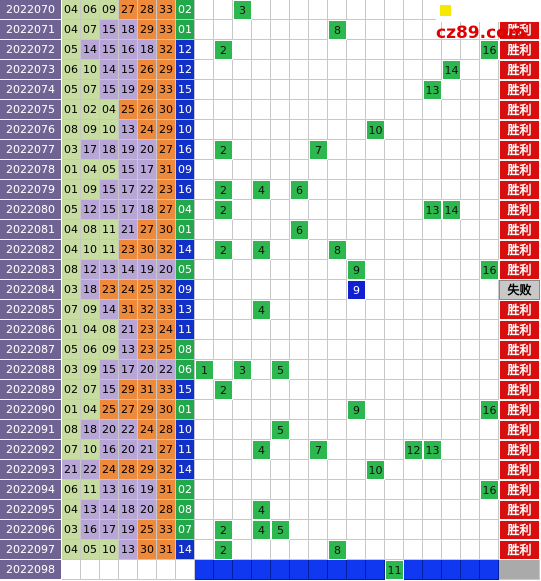  Describe the element at coordinates (128, 250) in the screenshot. I see `red-number: 23` at that location.